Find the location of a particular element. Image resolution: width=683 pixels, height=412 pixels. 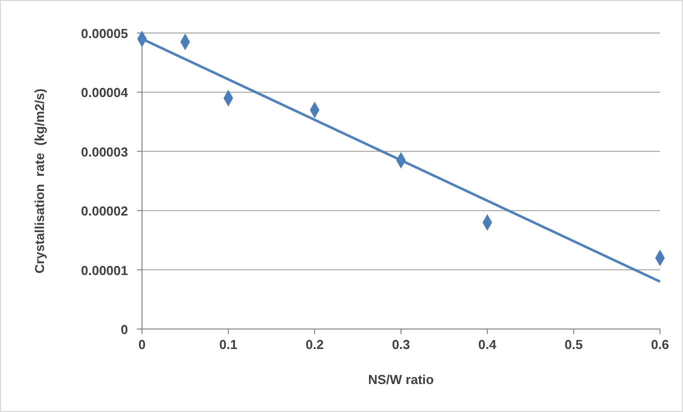

x-tick-label: 0.6 is located at coordinates (660, 344).